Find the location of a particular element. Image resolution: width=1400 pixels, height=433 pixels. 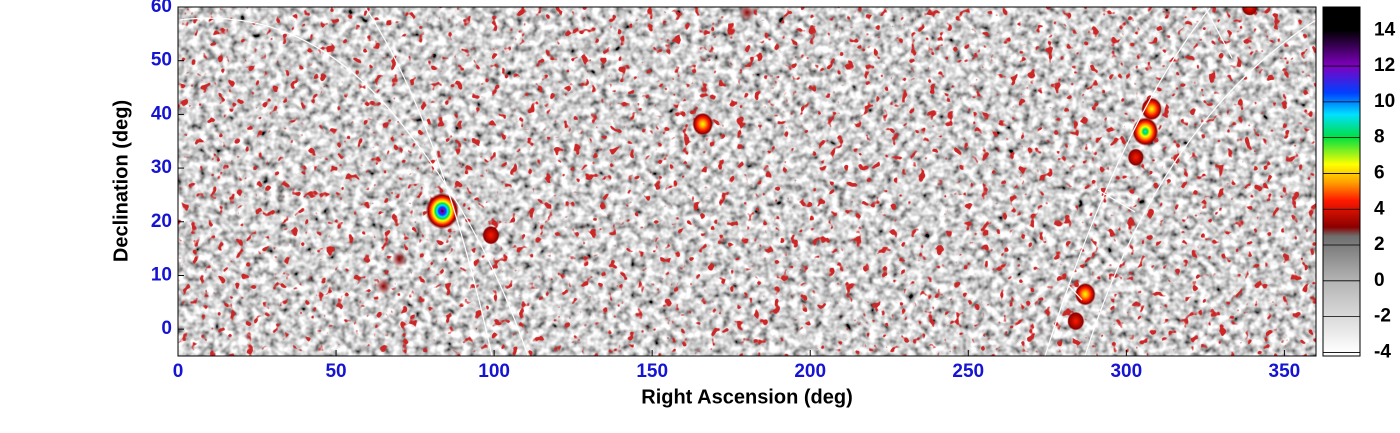

y-tick-label: 0 is located at coordinates (166, 328).